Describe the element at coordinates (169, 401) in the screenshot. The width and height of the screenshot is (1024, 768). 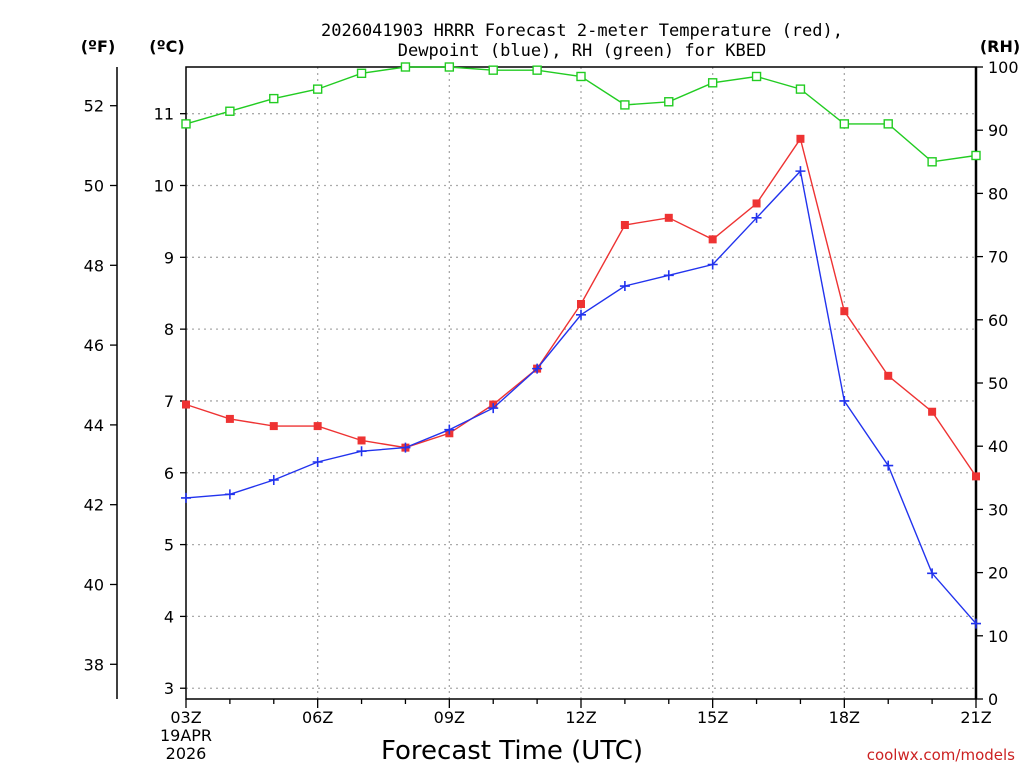
I see `celsius-tick-label: 7` at that location.